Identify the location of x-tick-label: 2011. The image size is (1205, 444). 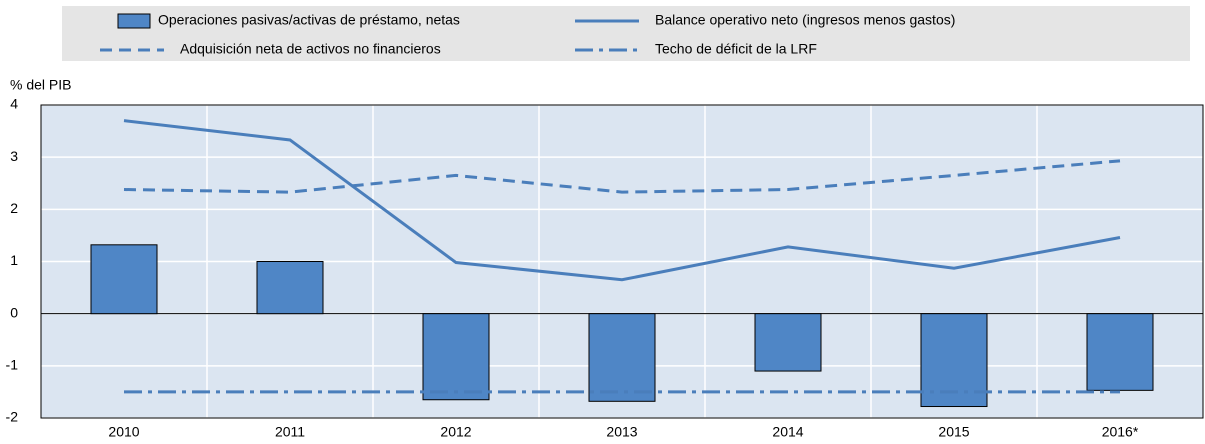
(290, 432).